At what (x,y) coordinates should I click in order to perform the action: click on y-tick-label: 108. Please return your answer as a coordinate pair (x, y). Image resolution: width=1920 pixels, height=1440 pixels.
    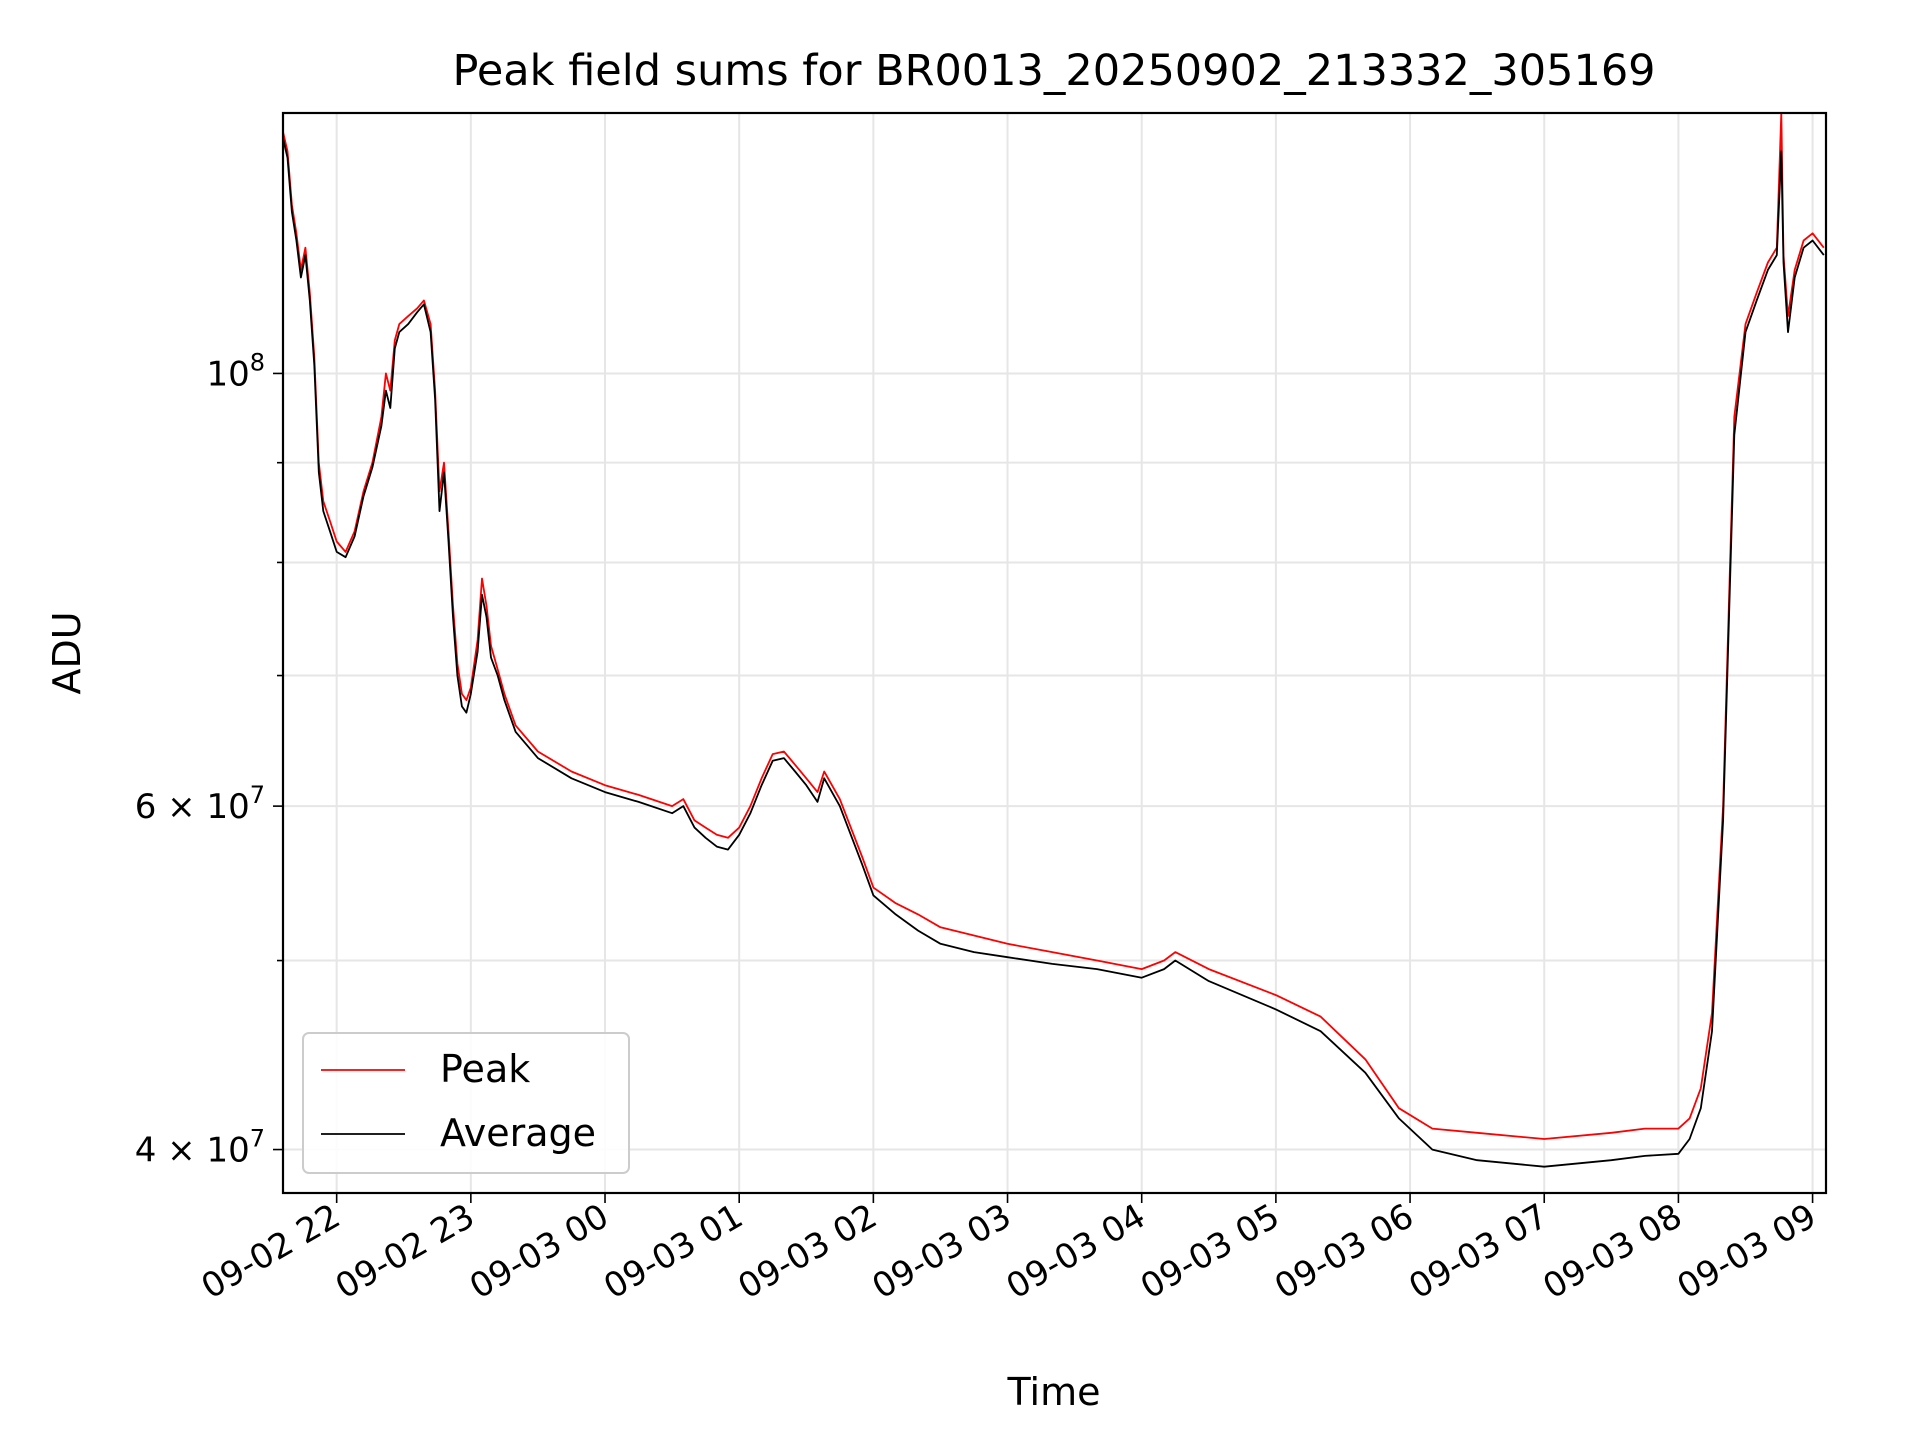
    Looking at the image, I should click on (235, 371).